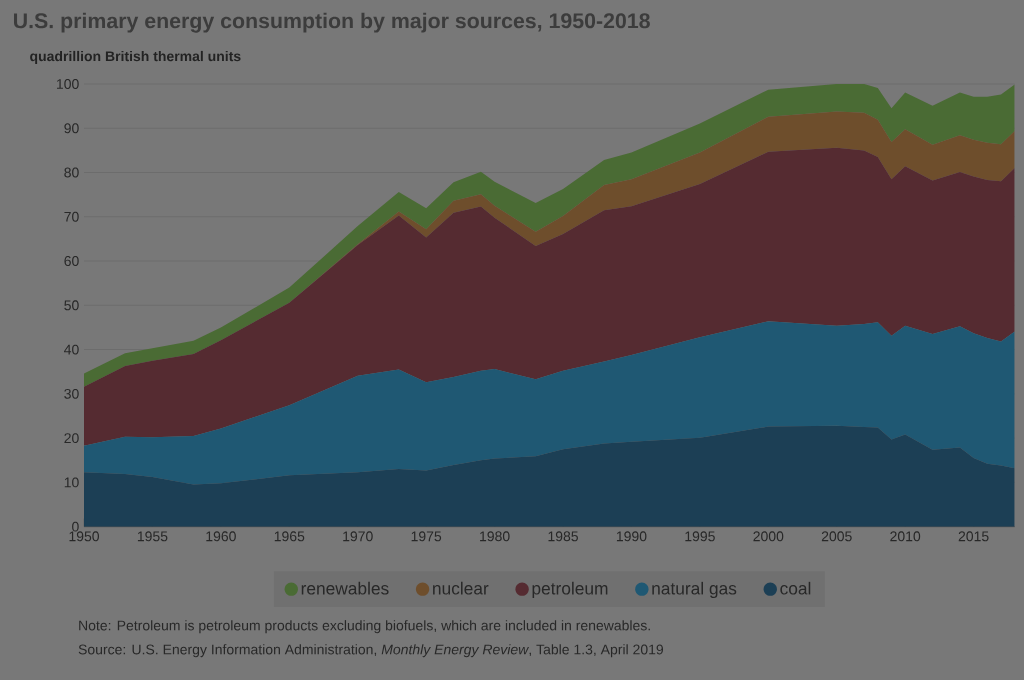 This screenshot has height=680, width=1024. What do you see at coordinates (71, 393) in the screenshot?
I see `y-tick-label: 30` at bounding box center [71, 393].